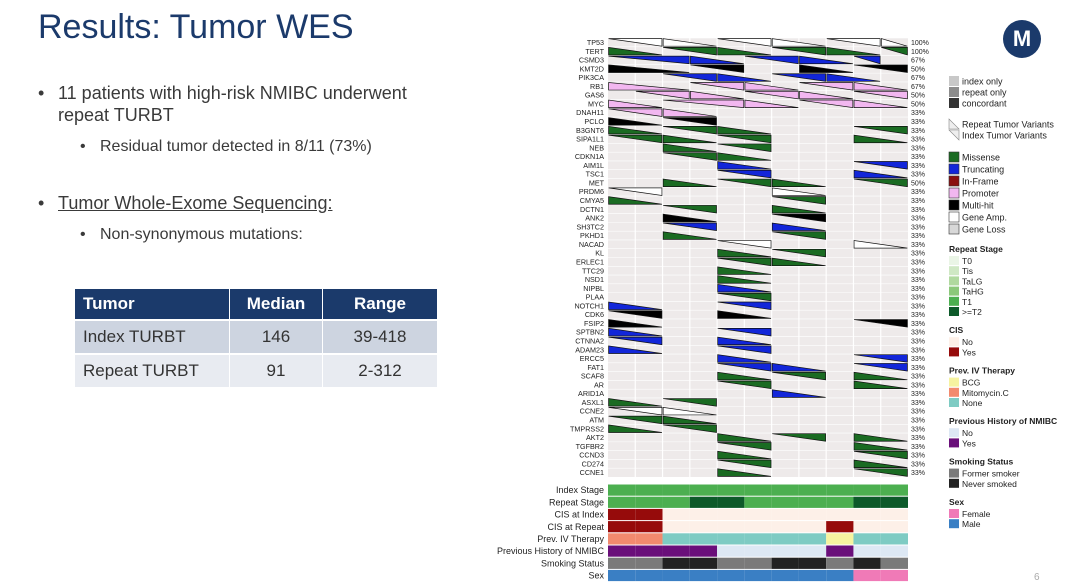 The height and width of the screenshot is (586, 1080). I want to click on legend-label: Missense, so click(981, 158).